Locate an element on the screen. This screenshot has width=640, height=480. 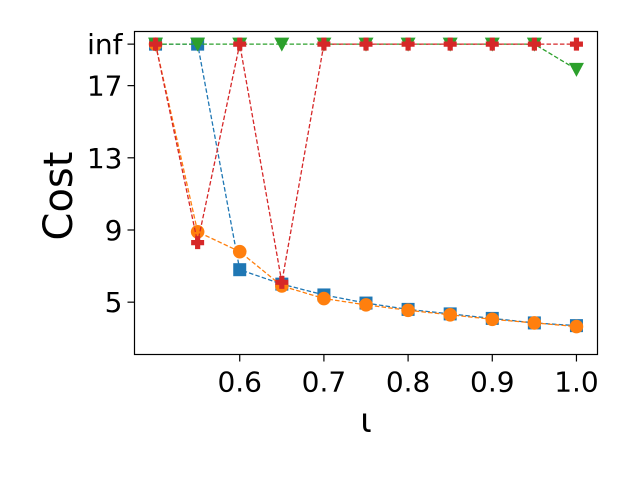
y-tick-label: 13 is located at coordinates (105, 158).